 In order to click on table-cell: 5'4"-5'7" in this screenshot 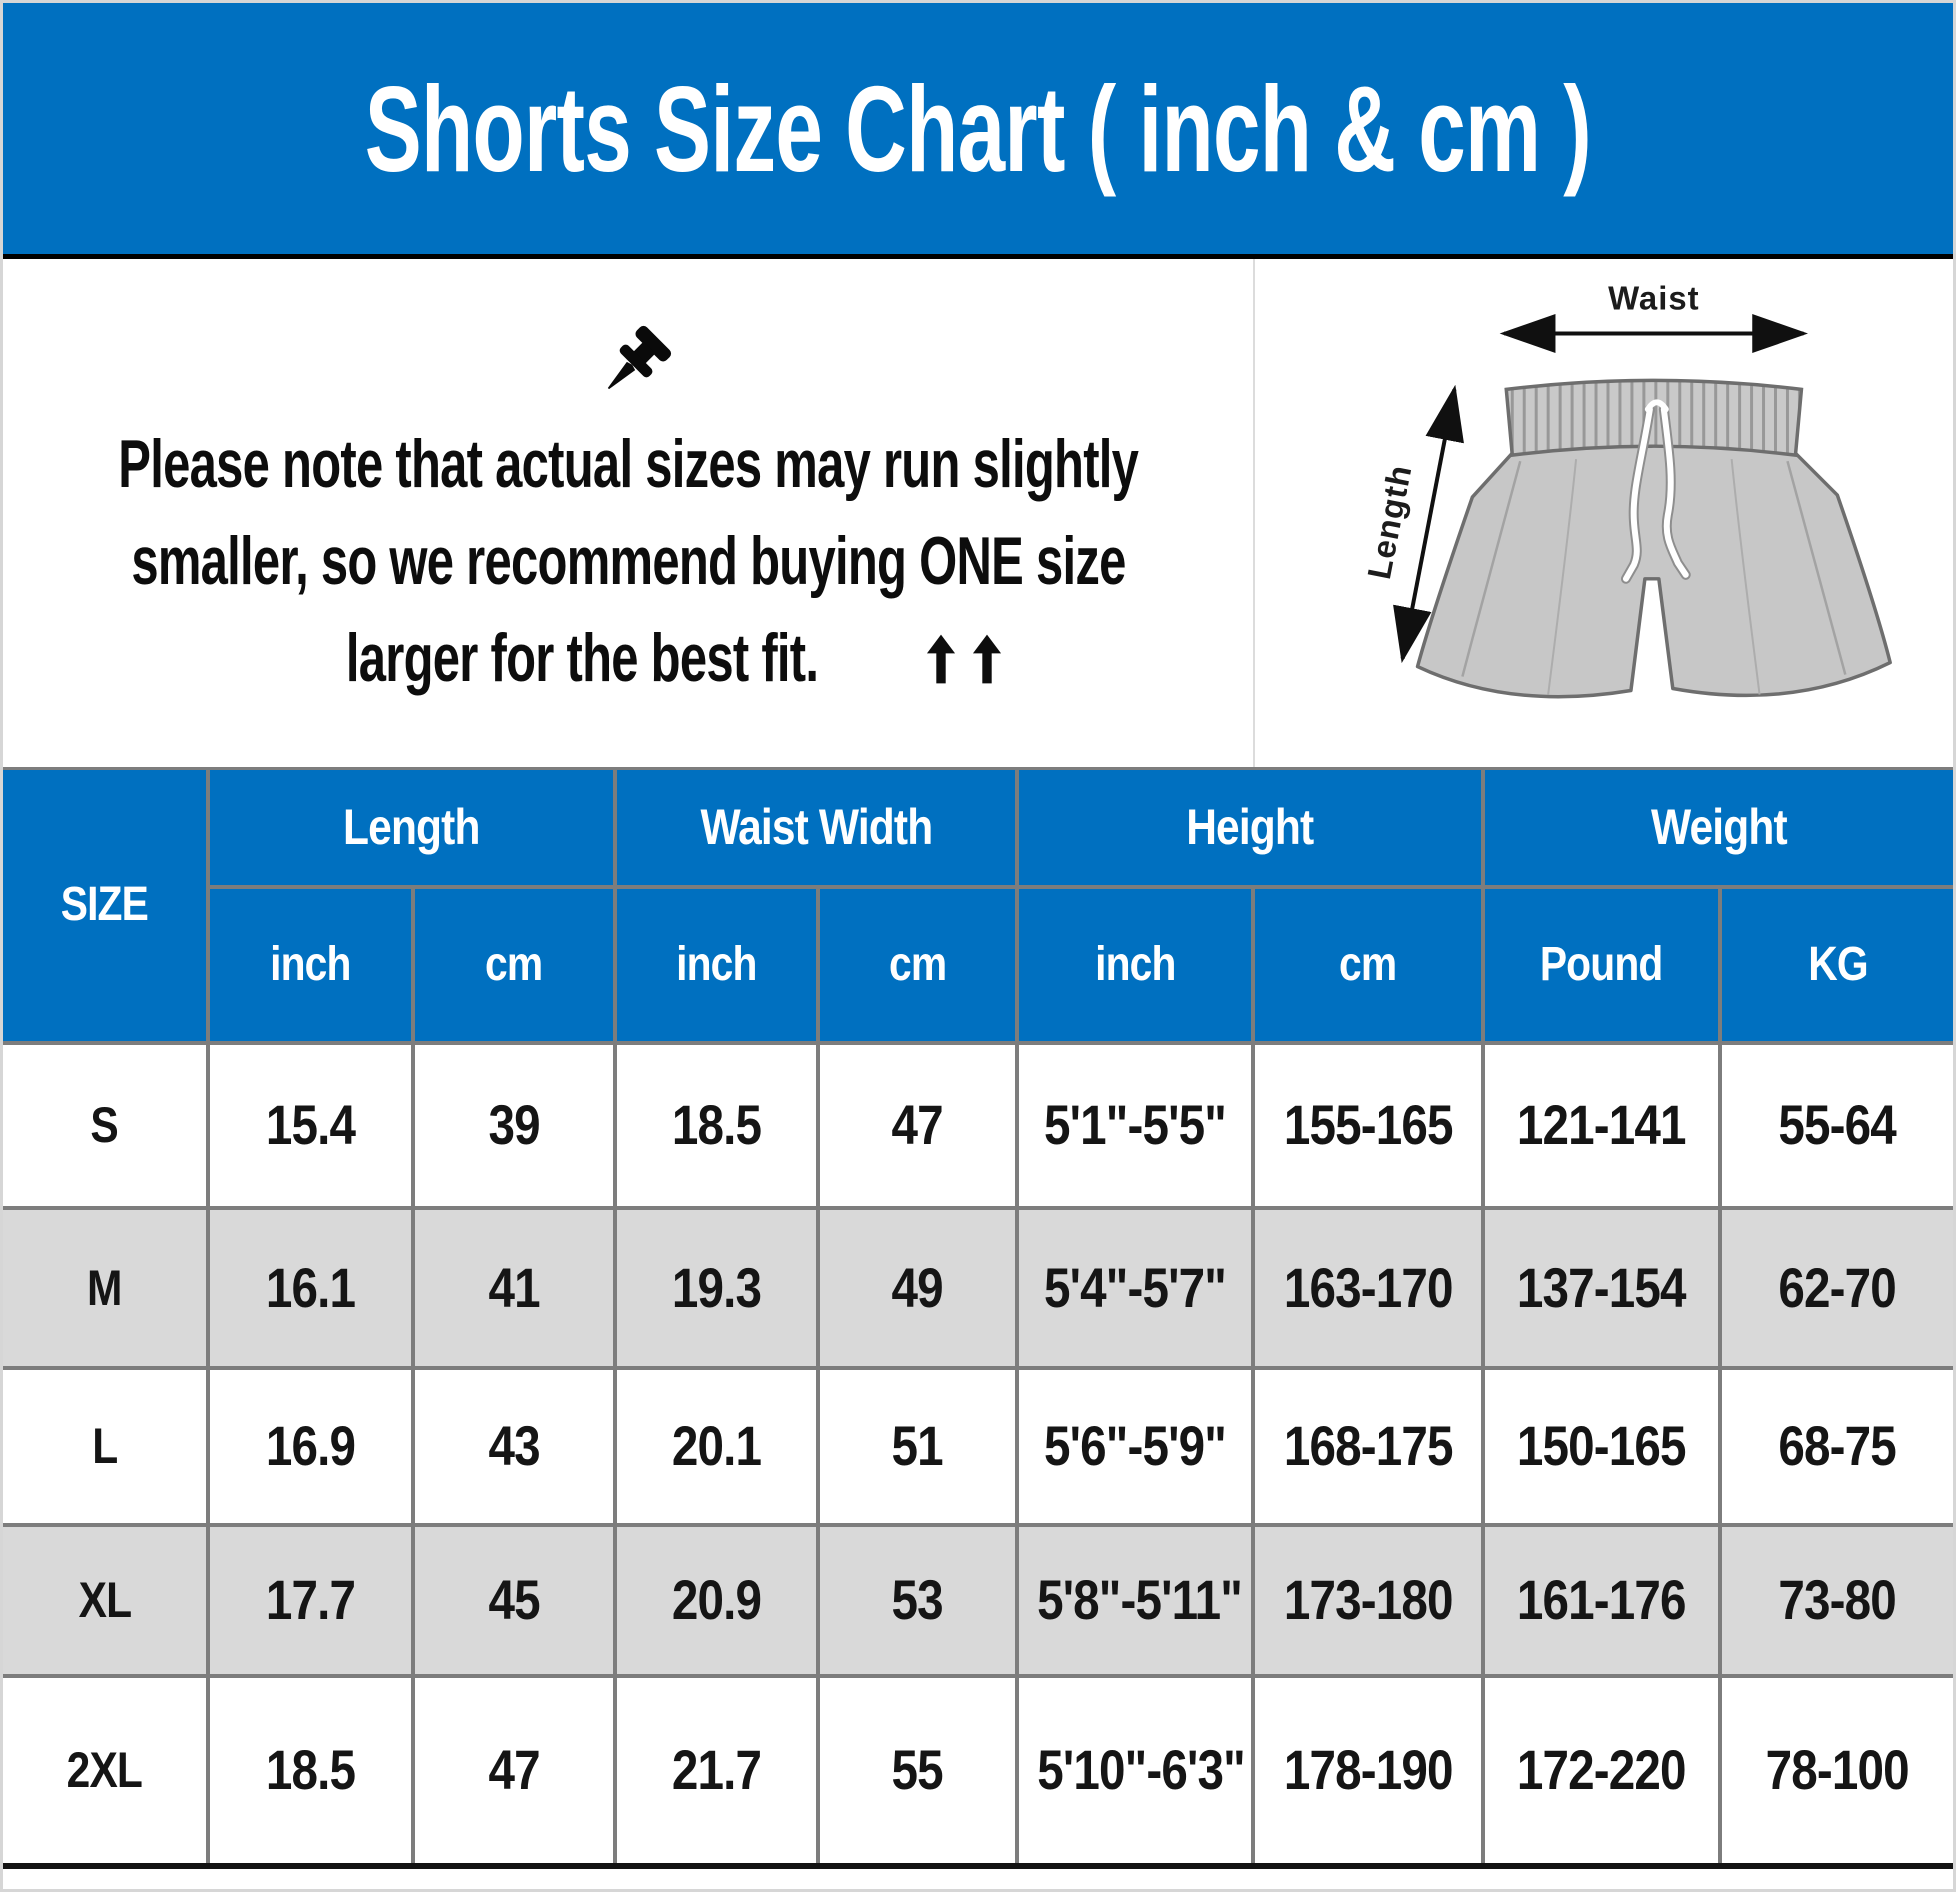, I will do `click(1135, 1287)`.